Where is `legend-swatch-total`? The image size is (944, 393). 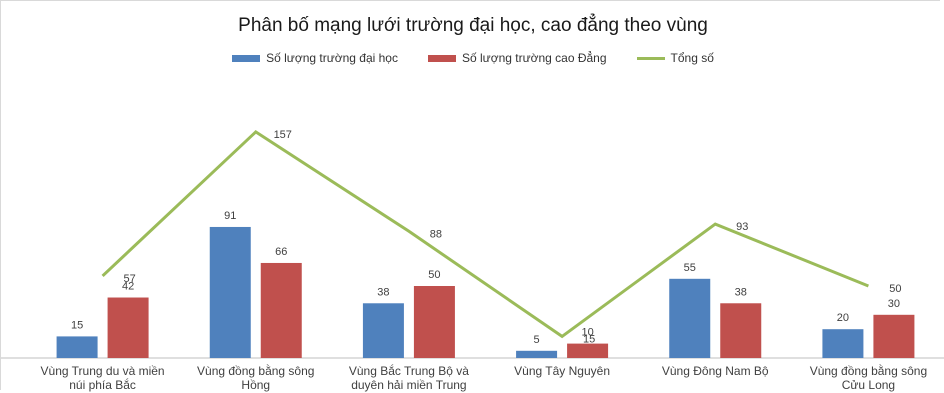 legend-swatch-total is located at coordinates (650, 58).